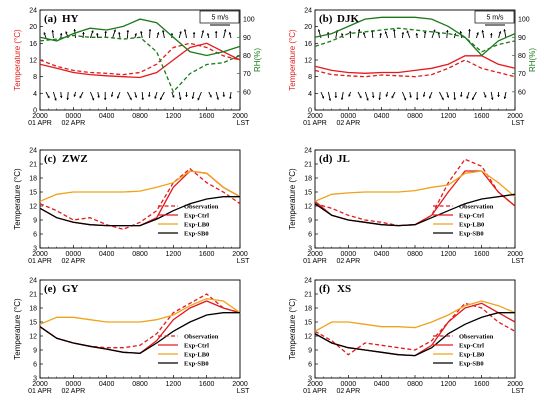 The image size is (550, 408). What do you see at coordinates (494, 17) in the screenshot?
I see `wind-scale-box` at bounding box center [494, 17].